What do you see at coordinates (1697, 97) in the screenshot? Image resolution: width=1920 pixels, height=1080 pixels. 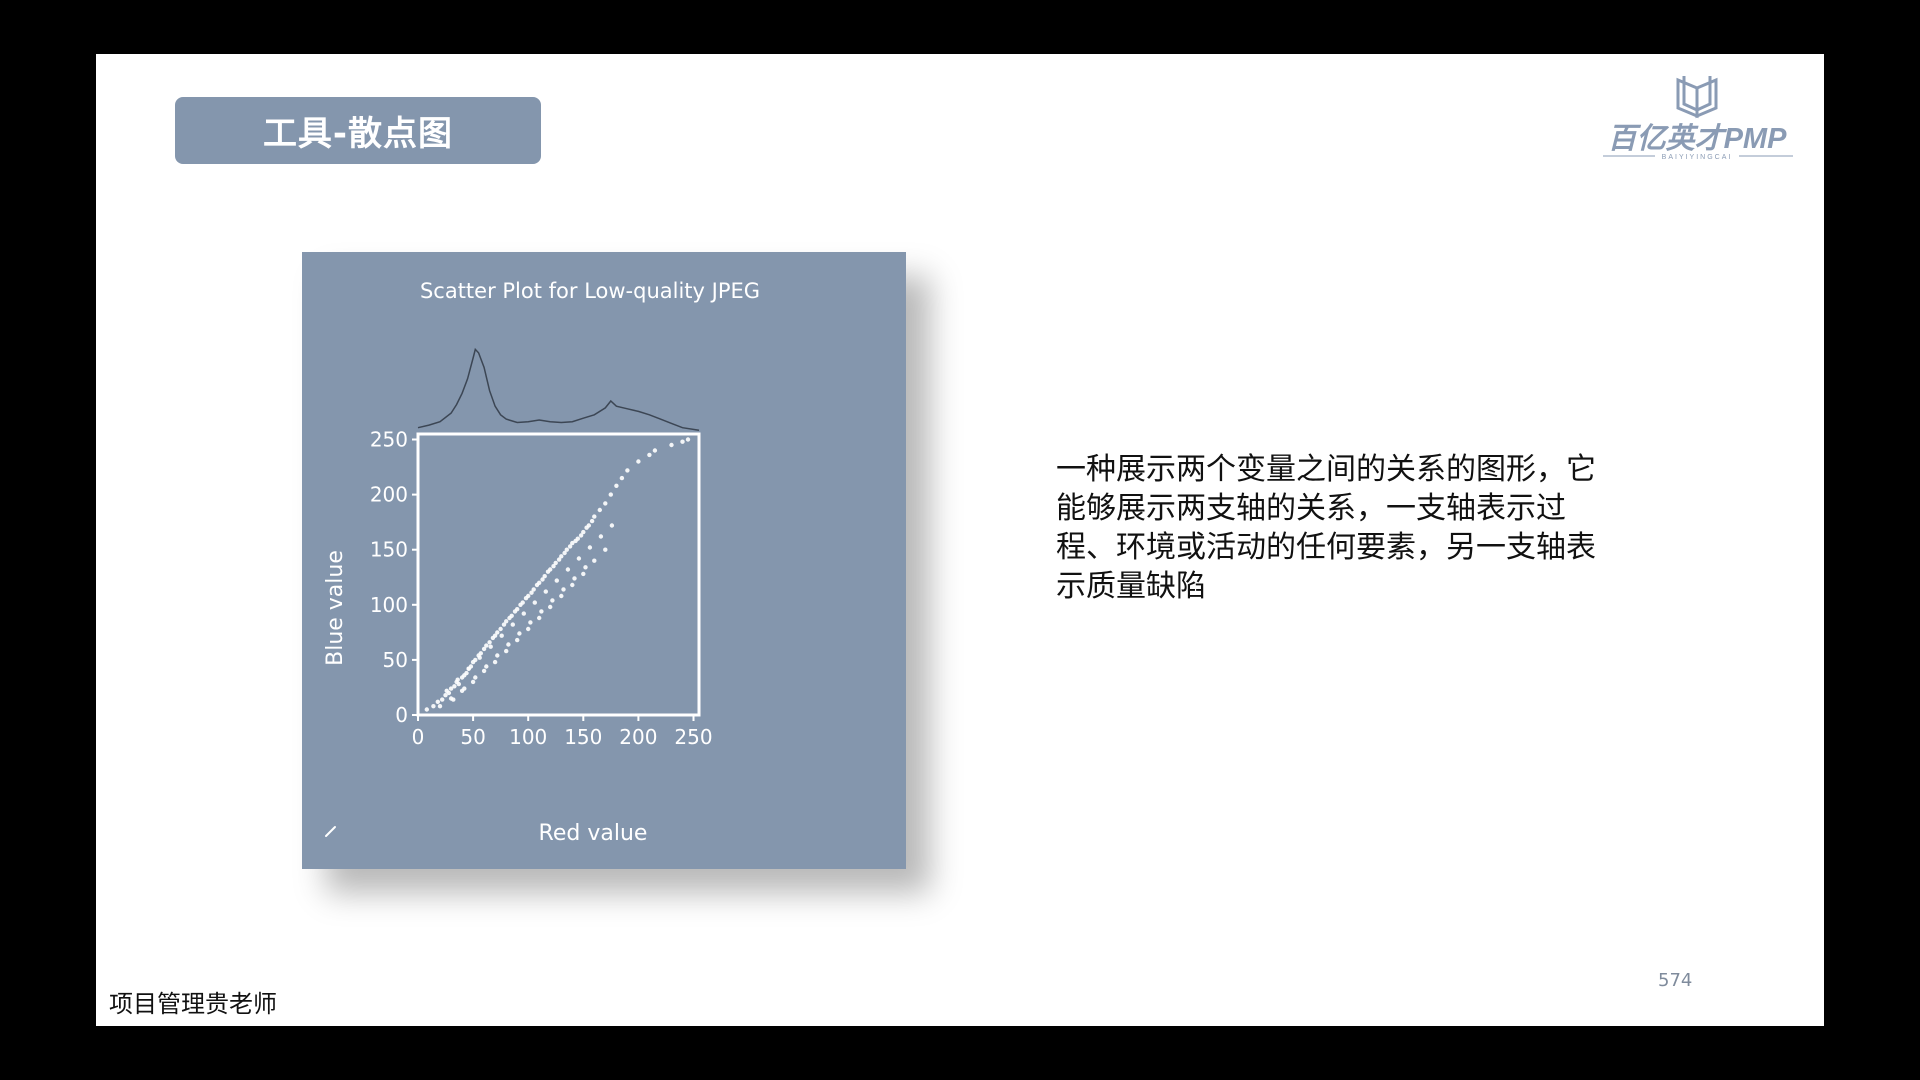 I see `book-icon` at bounding box center [1697, 97].